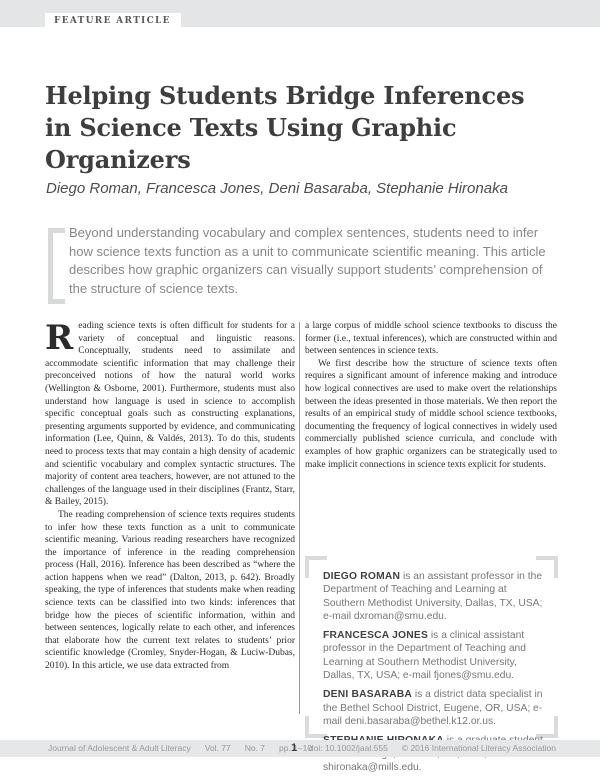 The image size is (600, 779). I want to click on author-bio-name: DIEGO ROMAN, so click(362, 576).